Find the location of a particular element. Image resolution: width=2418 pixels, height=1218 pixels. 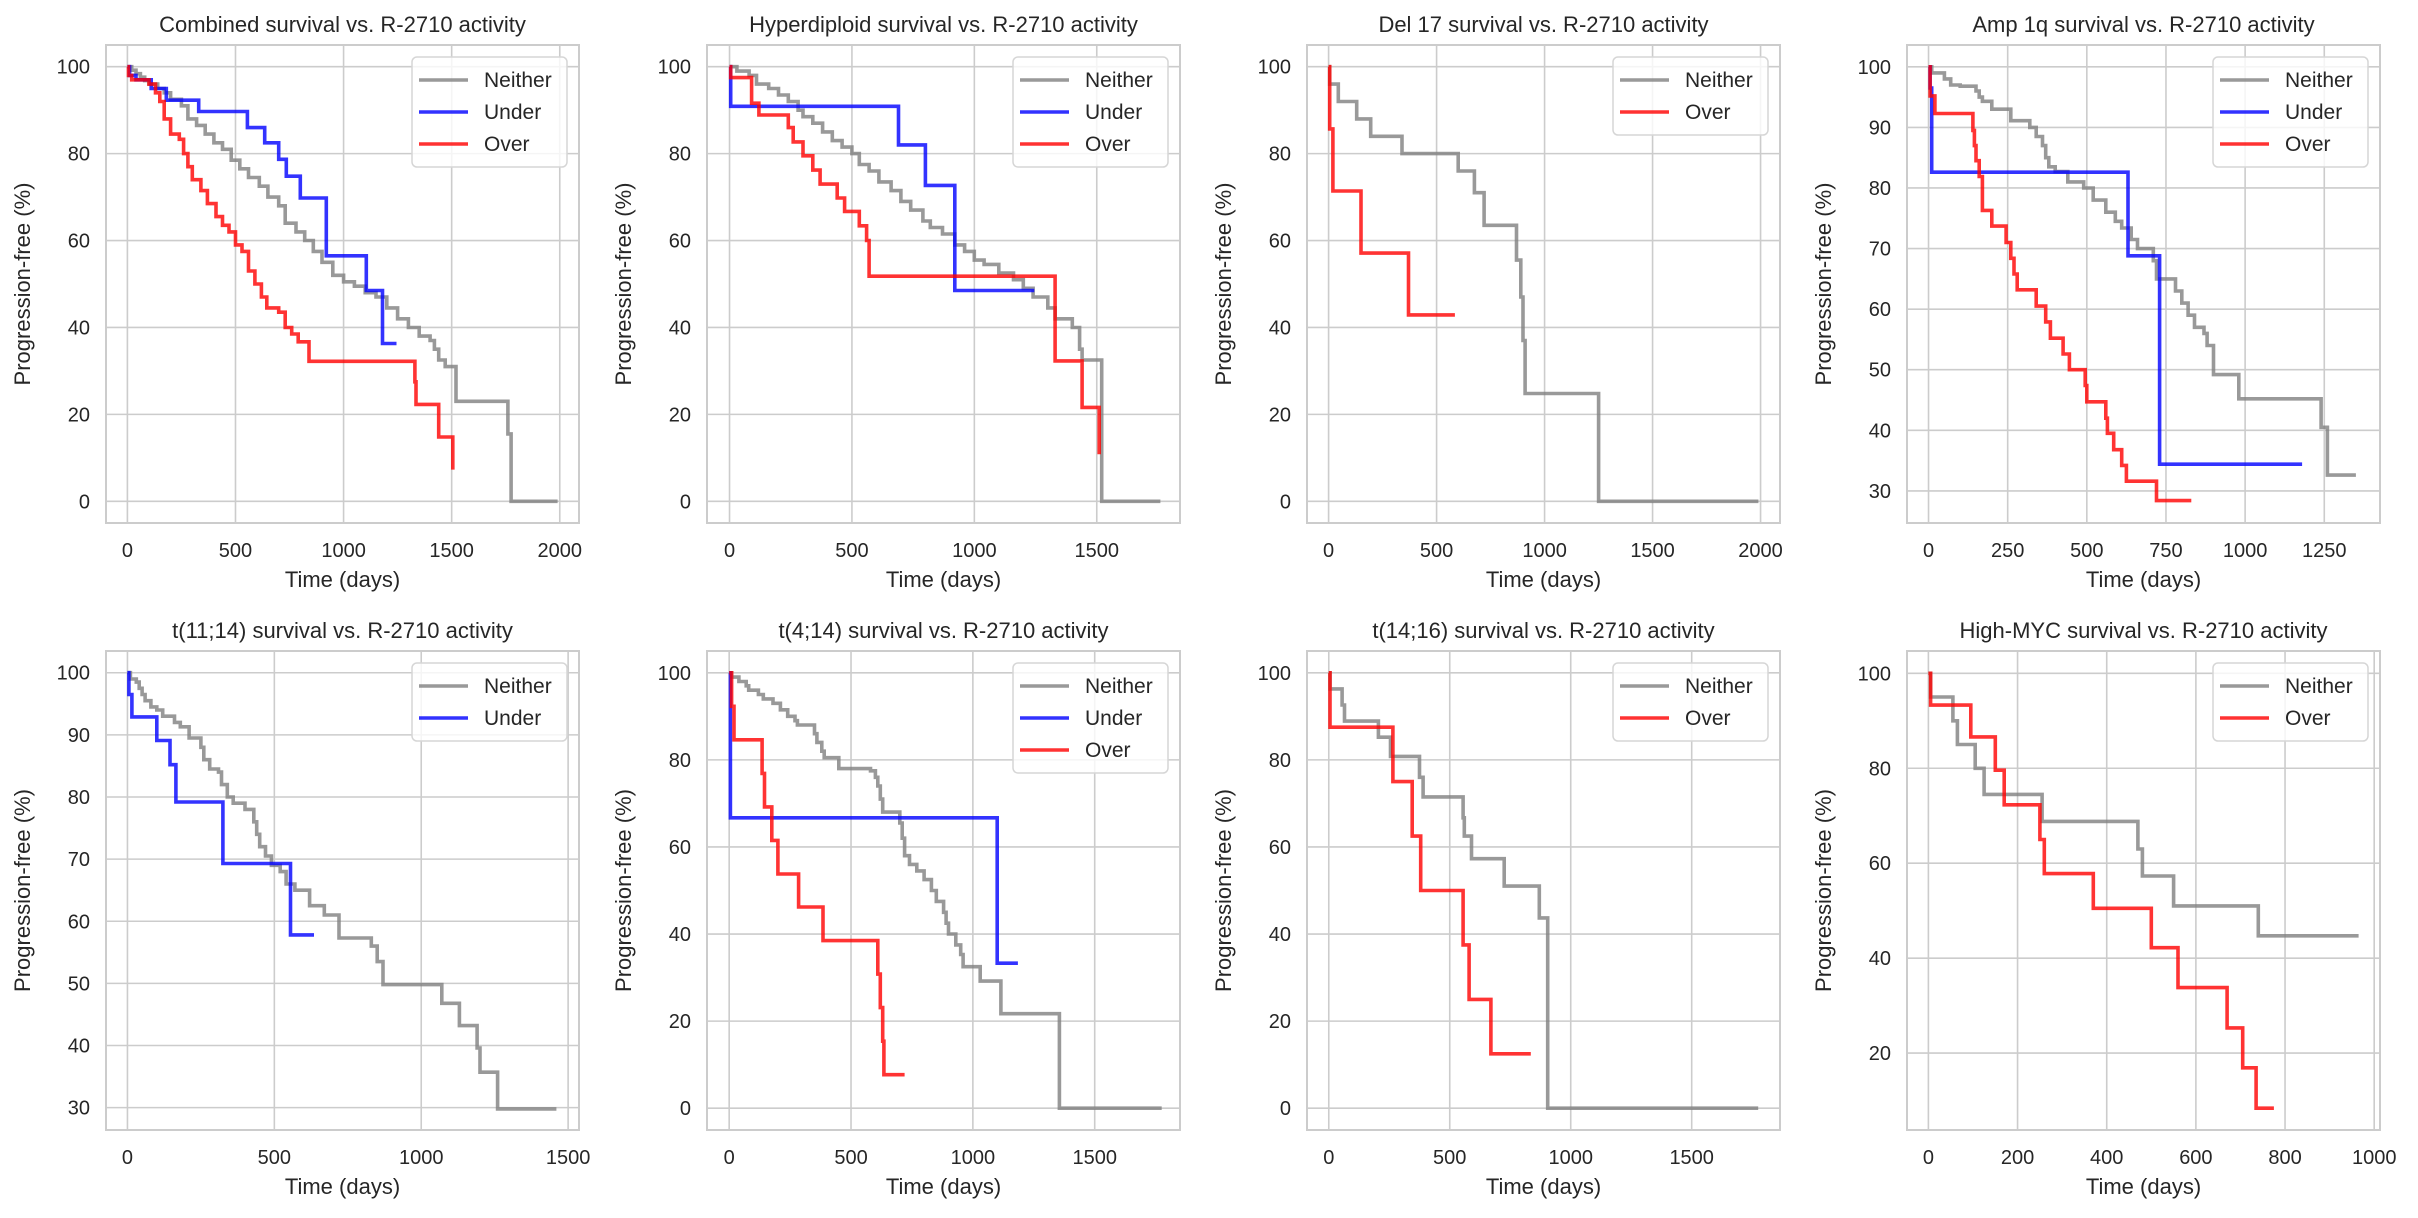

y-tick-label: 90 is located at coordinates (79, 736).